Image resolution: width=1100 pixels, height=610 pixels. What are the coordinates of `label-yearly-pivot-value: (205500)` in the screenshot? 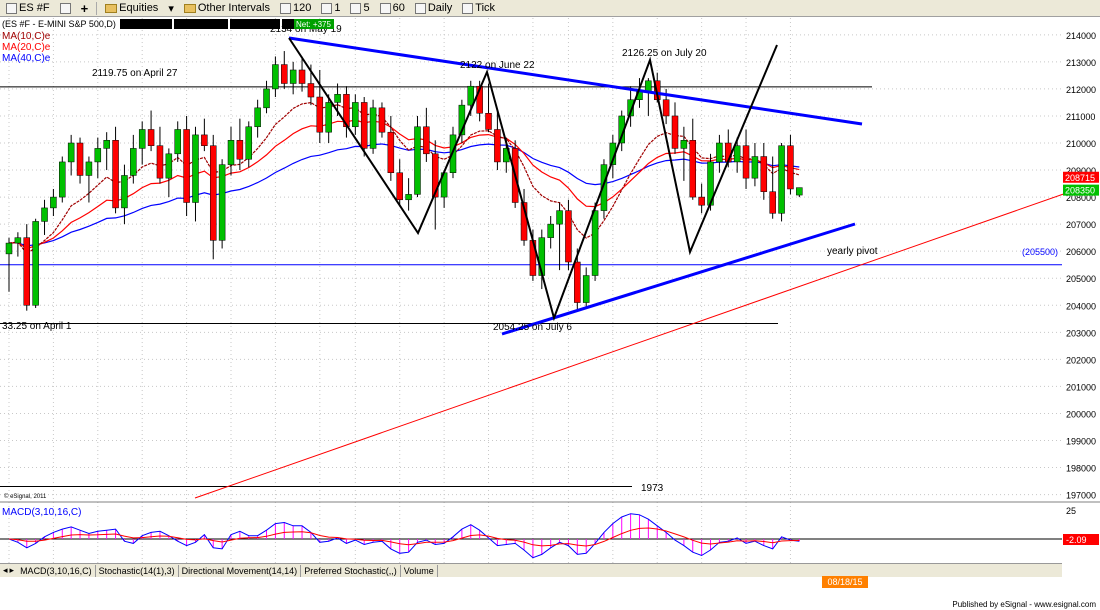 It's located at (1040, 252).